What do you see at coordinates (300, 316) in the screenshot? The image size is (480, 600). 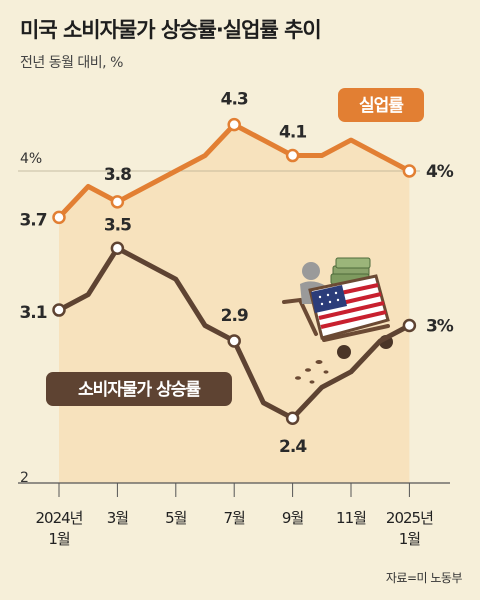 I see `cart-handle` at bounding box center [300, 316].